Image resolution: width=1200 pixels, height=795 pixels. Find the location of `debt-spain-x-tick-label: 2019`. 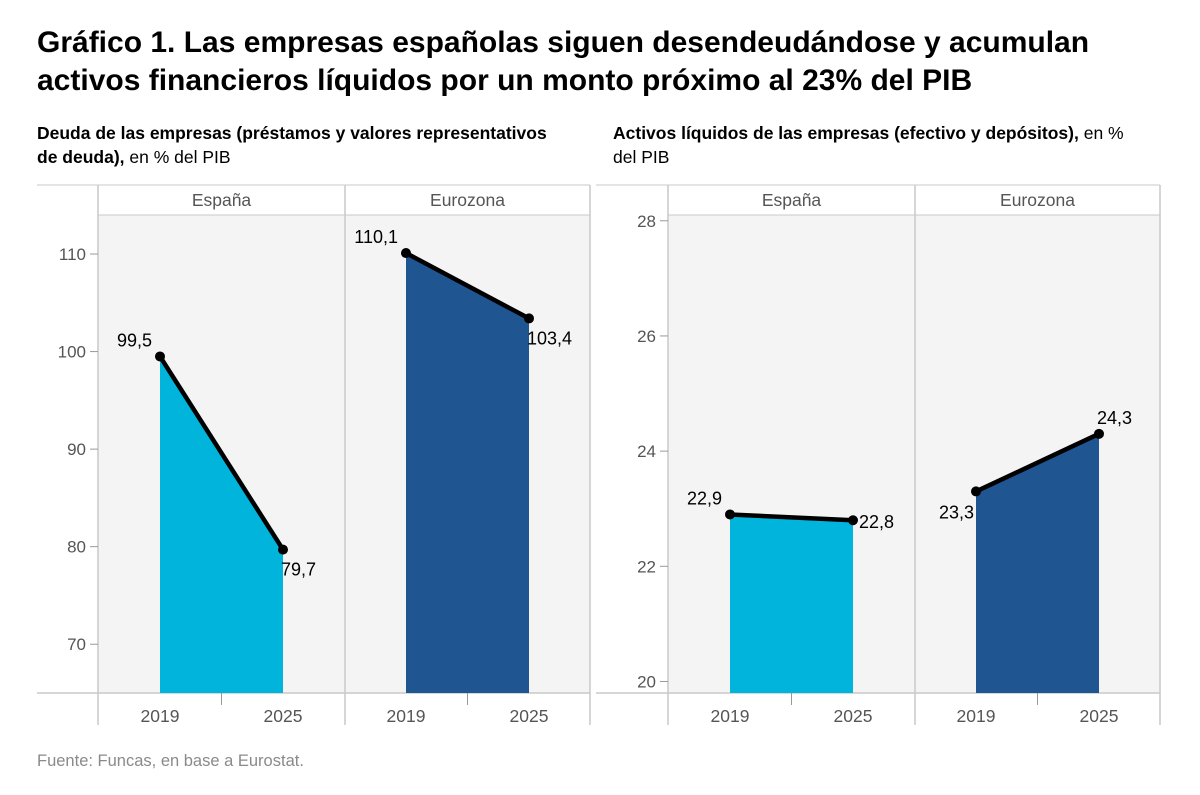

debt-spain-x-tick-label: 2019 is located at coordinates (160, 716).